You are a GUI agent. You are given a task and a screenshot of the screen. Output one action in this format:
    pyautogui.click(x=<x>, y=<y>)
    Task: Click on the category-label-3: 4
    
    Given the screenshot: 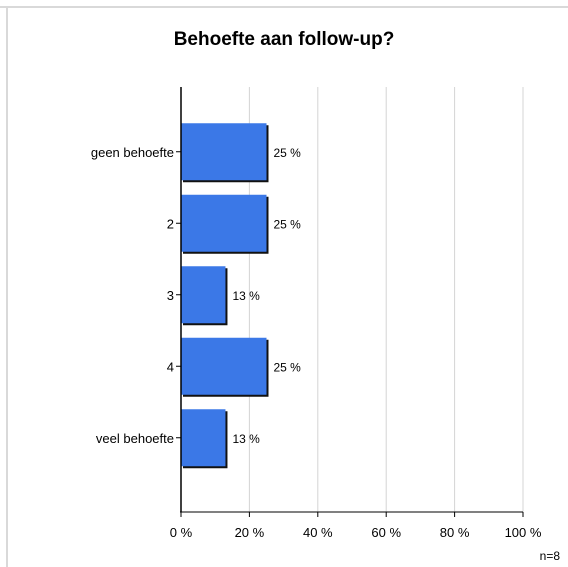 What is the action you would take?
    pyautogui.click(x=170, y=366)
    